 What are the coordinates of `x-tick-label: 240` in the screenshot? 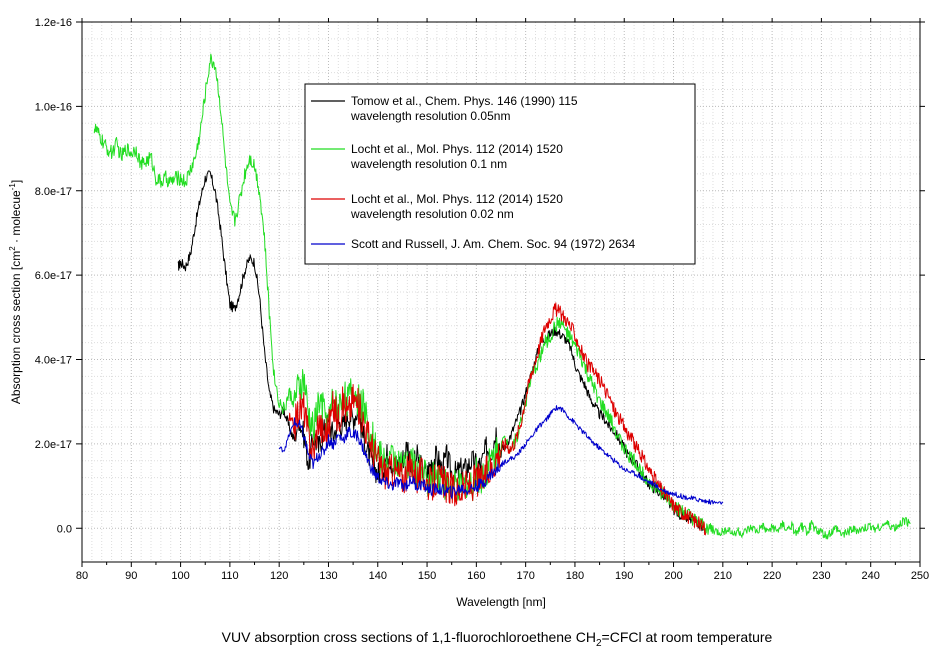 It's located at (871, 576).